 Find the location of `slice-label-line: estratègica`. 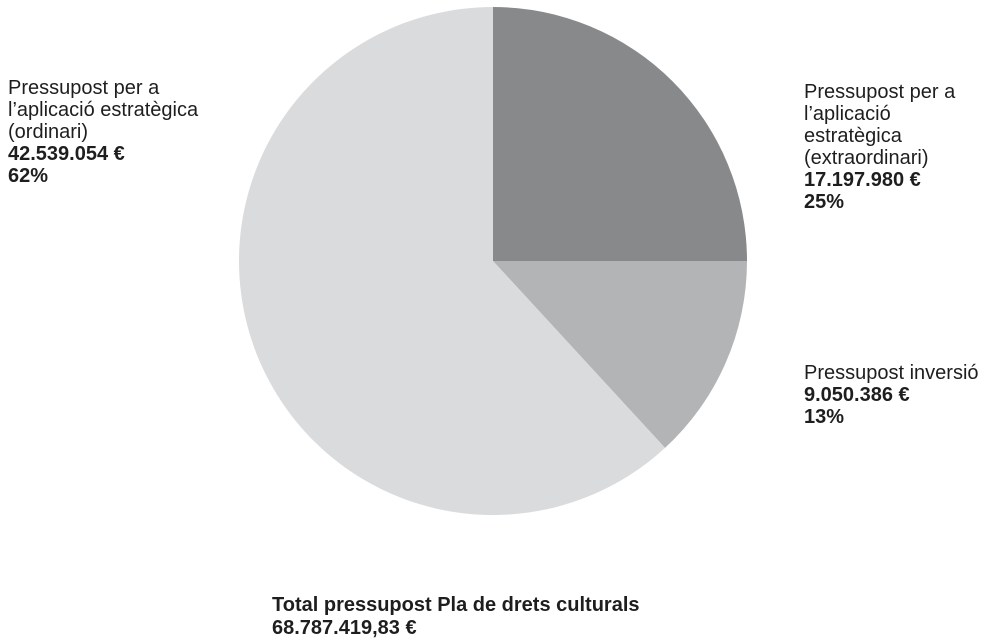

slice-label-line: estratègica is located at coordinates (853, 136).